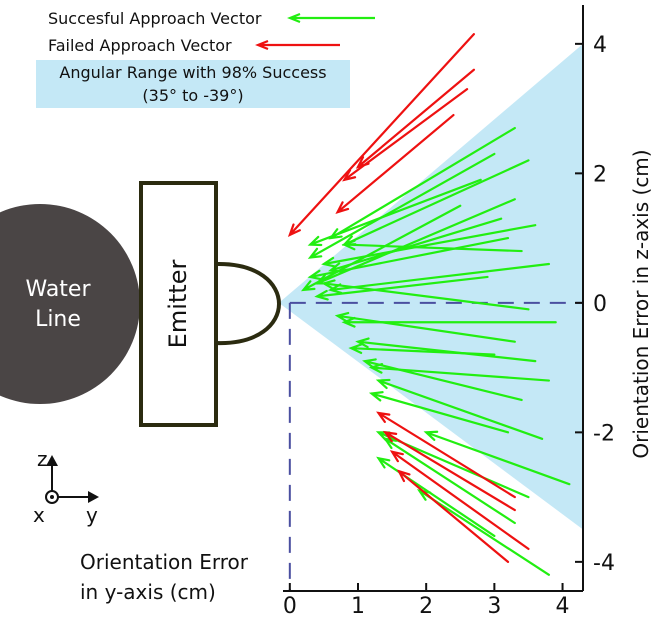 Image resolution: width=654 pixels, height=621 pixels. Describe the element at coordinates (70, 304) in the screenshot. I see `water-line-body` at that location.